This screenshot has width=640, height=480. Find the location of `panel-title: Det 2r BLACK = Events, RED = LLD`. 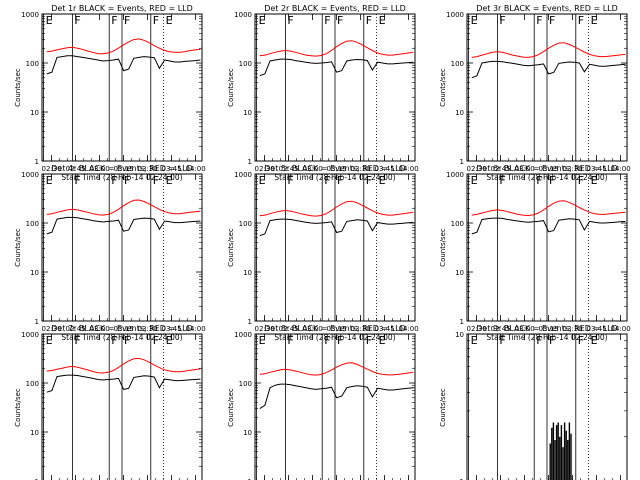

panel-title: Det 2r BLACK = Events, RED = LLD is located at coordinates (335, 8).